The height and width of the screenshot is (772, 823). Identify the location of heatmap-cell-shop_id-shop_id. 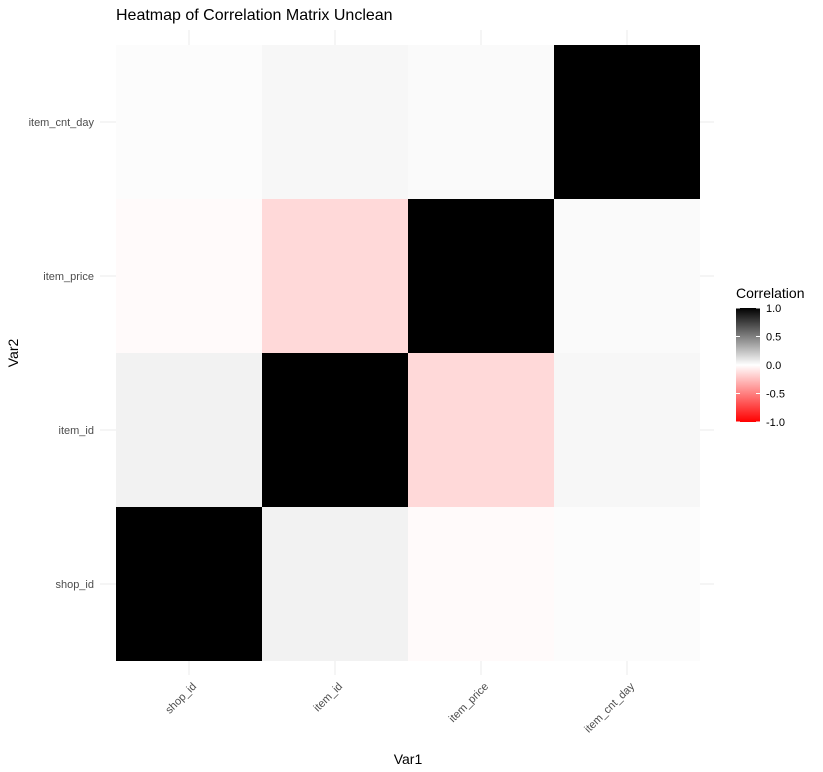
(189, 584).